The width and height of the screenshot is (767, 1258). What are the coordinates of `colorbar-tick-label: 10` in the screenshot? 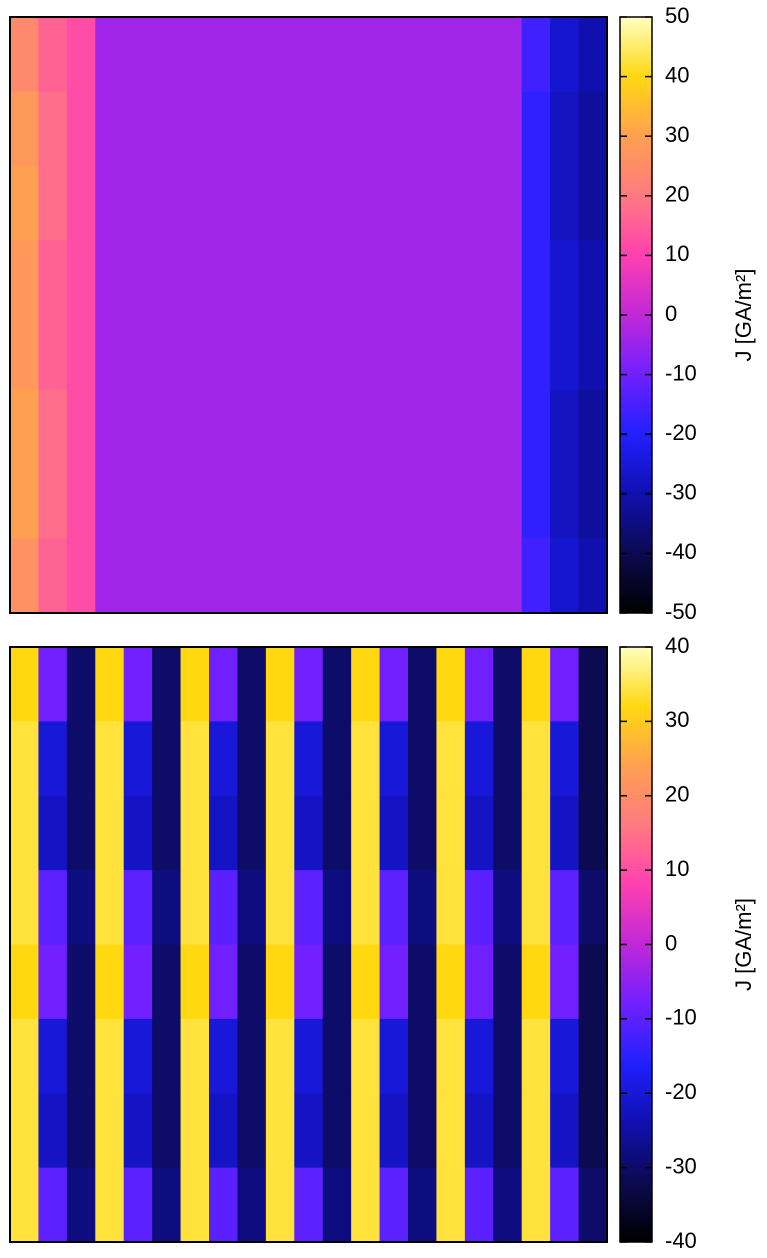 It's located at (677, 253).